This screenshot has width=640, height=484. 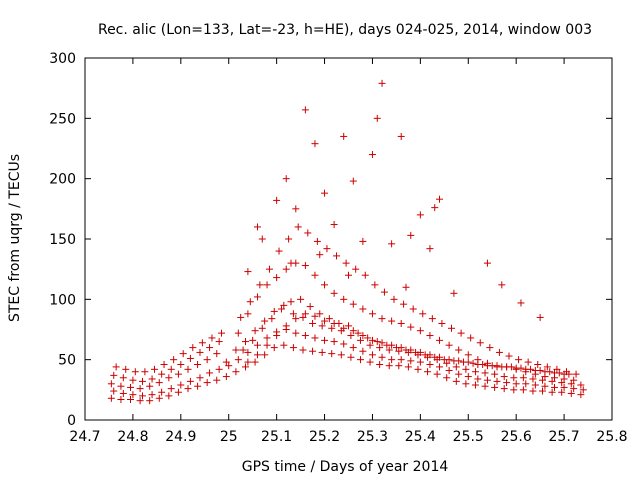 What do you see at coordinates (276, 437) in the screenshot?
I see `x-tick-label: 25.1` at bounding box center [276, 437].